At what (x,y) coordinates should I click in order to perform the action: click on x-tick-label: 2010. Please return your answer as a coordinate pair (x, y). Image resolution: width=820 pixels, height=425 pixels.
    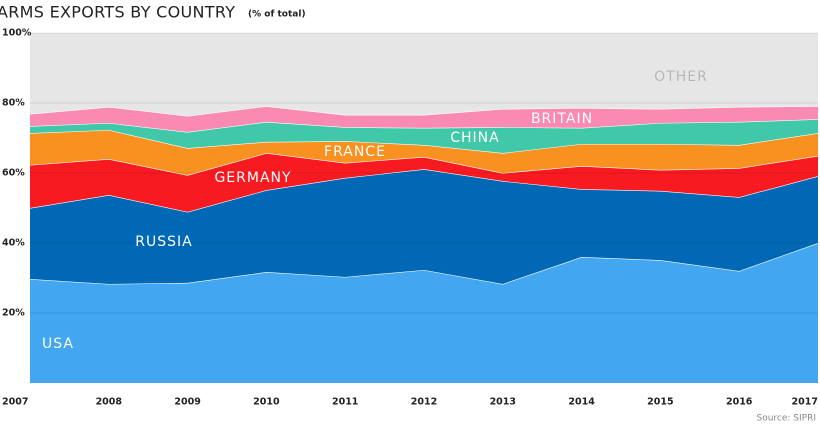
    Looking at the image, I should click on (266, 402).